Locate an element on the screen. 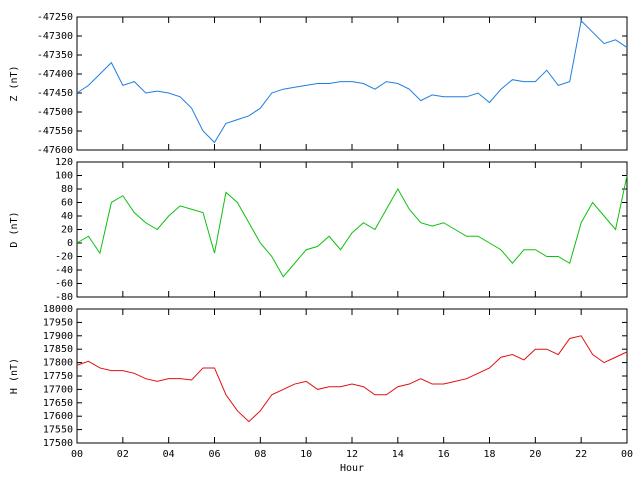 This screenshot has height=480, width=640. x-tick-label: 08 is located at coordinates (260, 454).